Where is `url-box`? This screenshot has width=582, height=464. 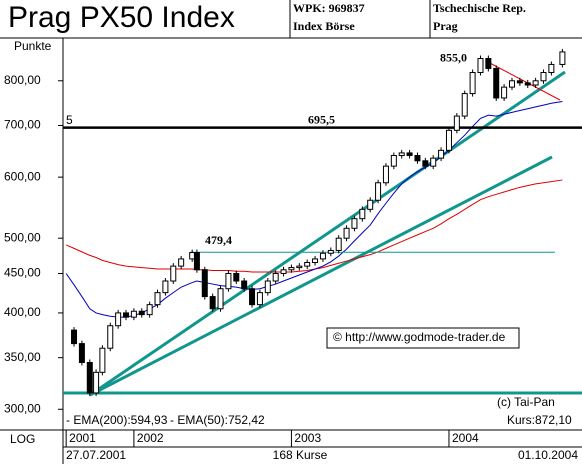
url-box is located at coordinates (423, 338).